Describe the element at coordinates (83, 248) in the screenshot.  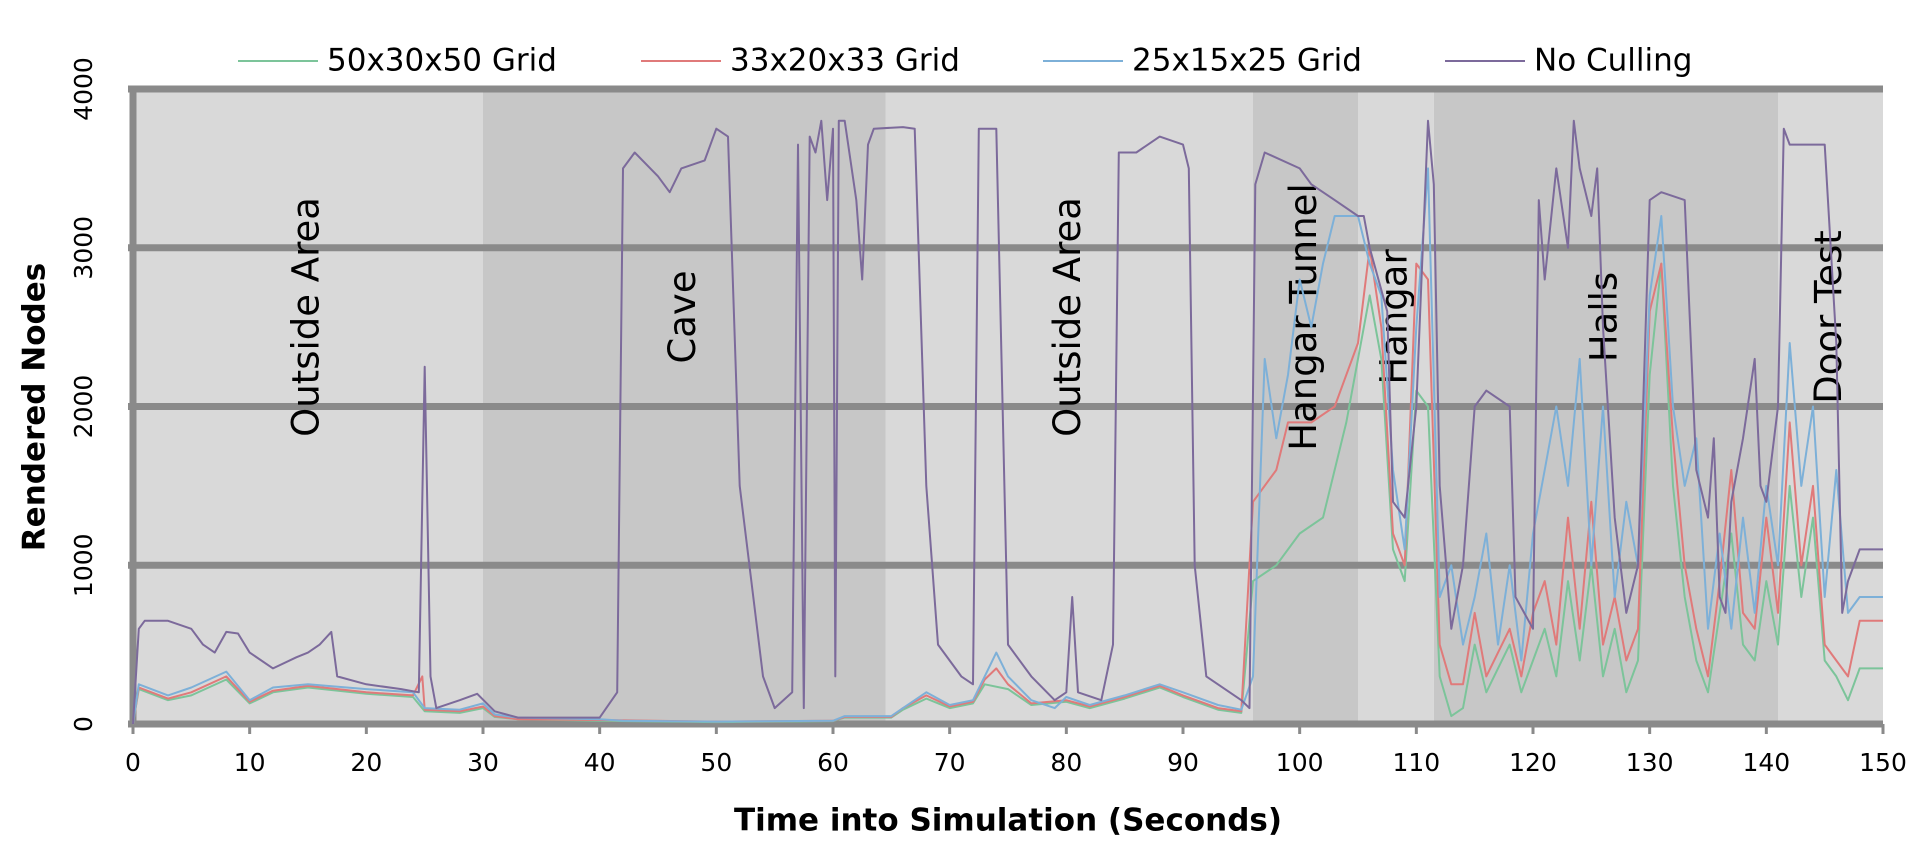
I see `y-tick-label: 3000` at that location.